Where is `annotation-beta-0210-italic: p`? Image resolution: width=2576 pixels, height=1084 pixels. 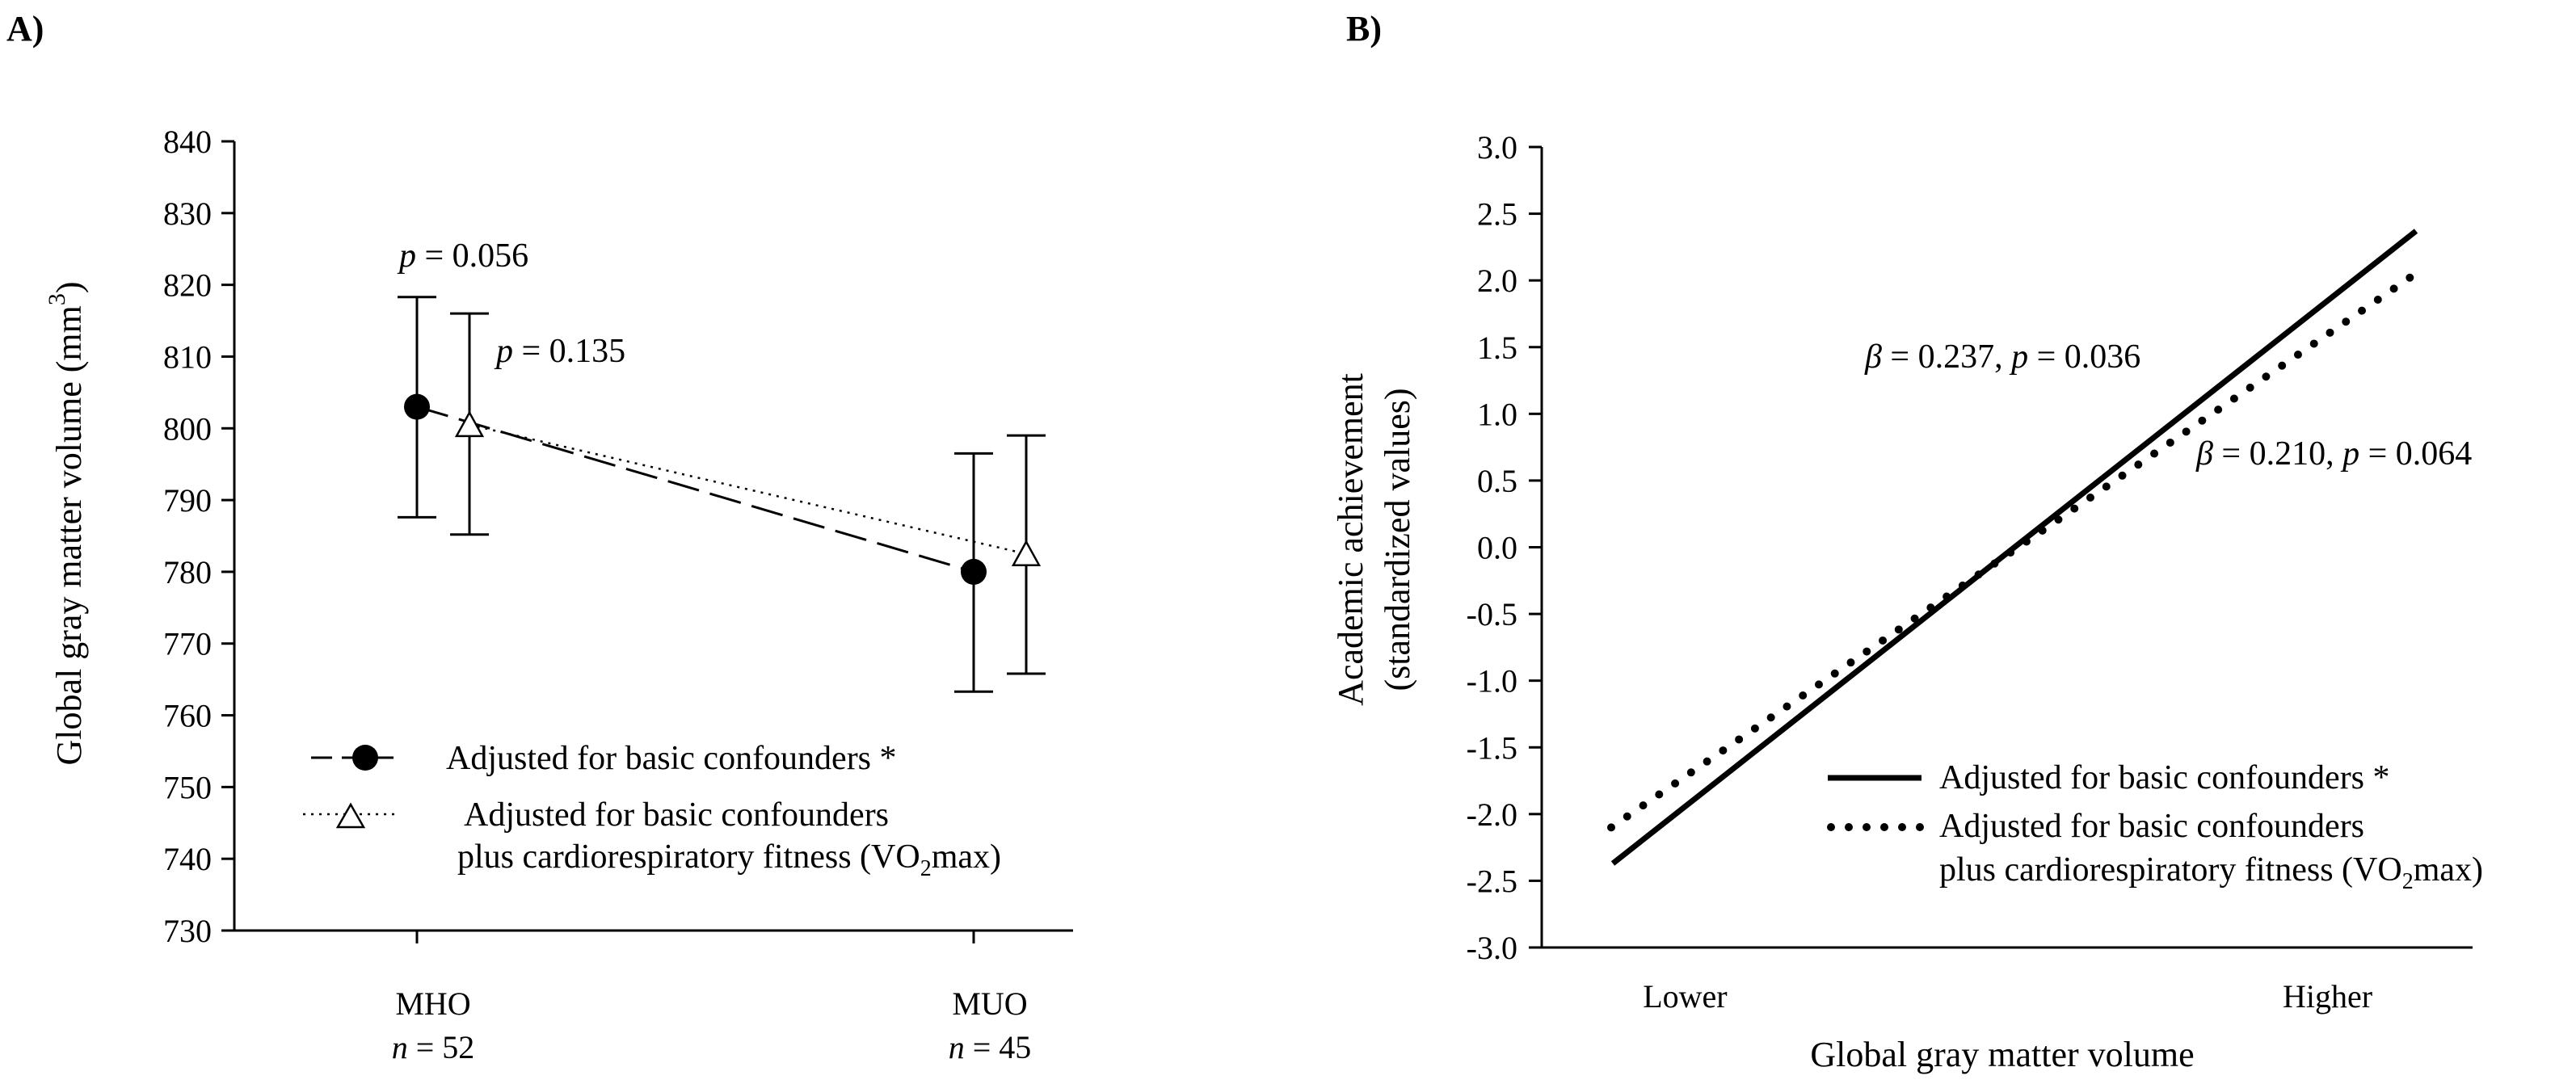
annotation-beta-0210-italic: p is located at coordinates (2349, 454).